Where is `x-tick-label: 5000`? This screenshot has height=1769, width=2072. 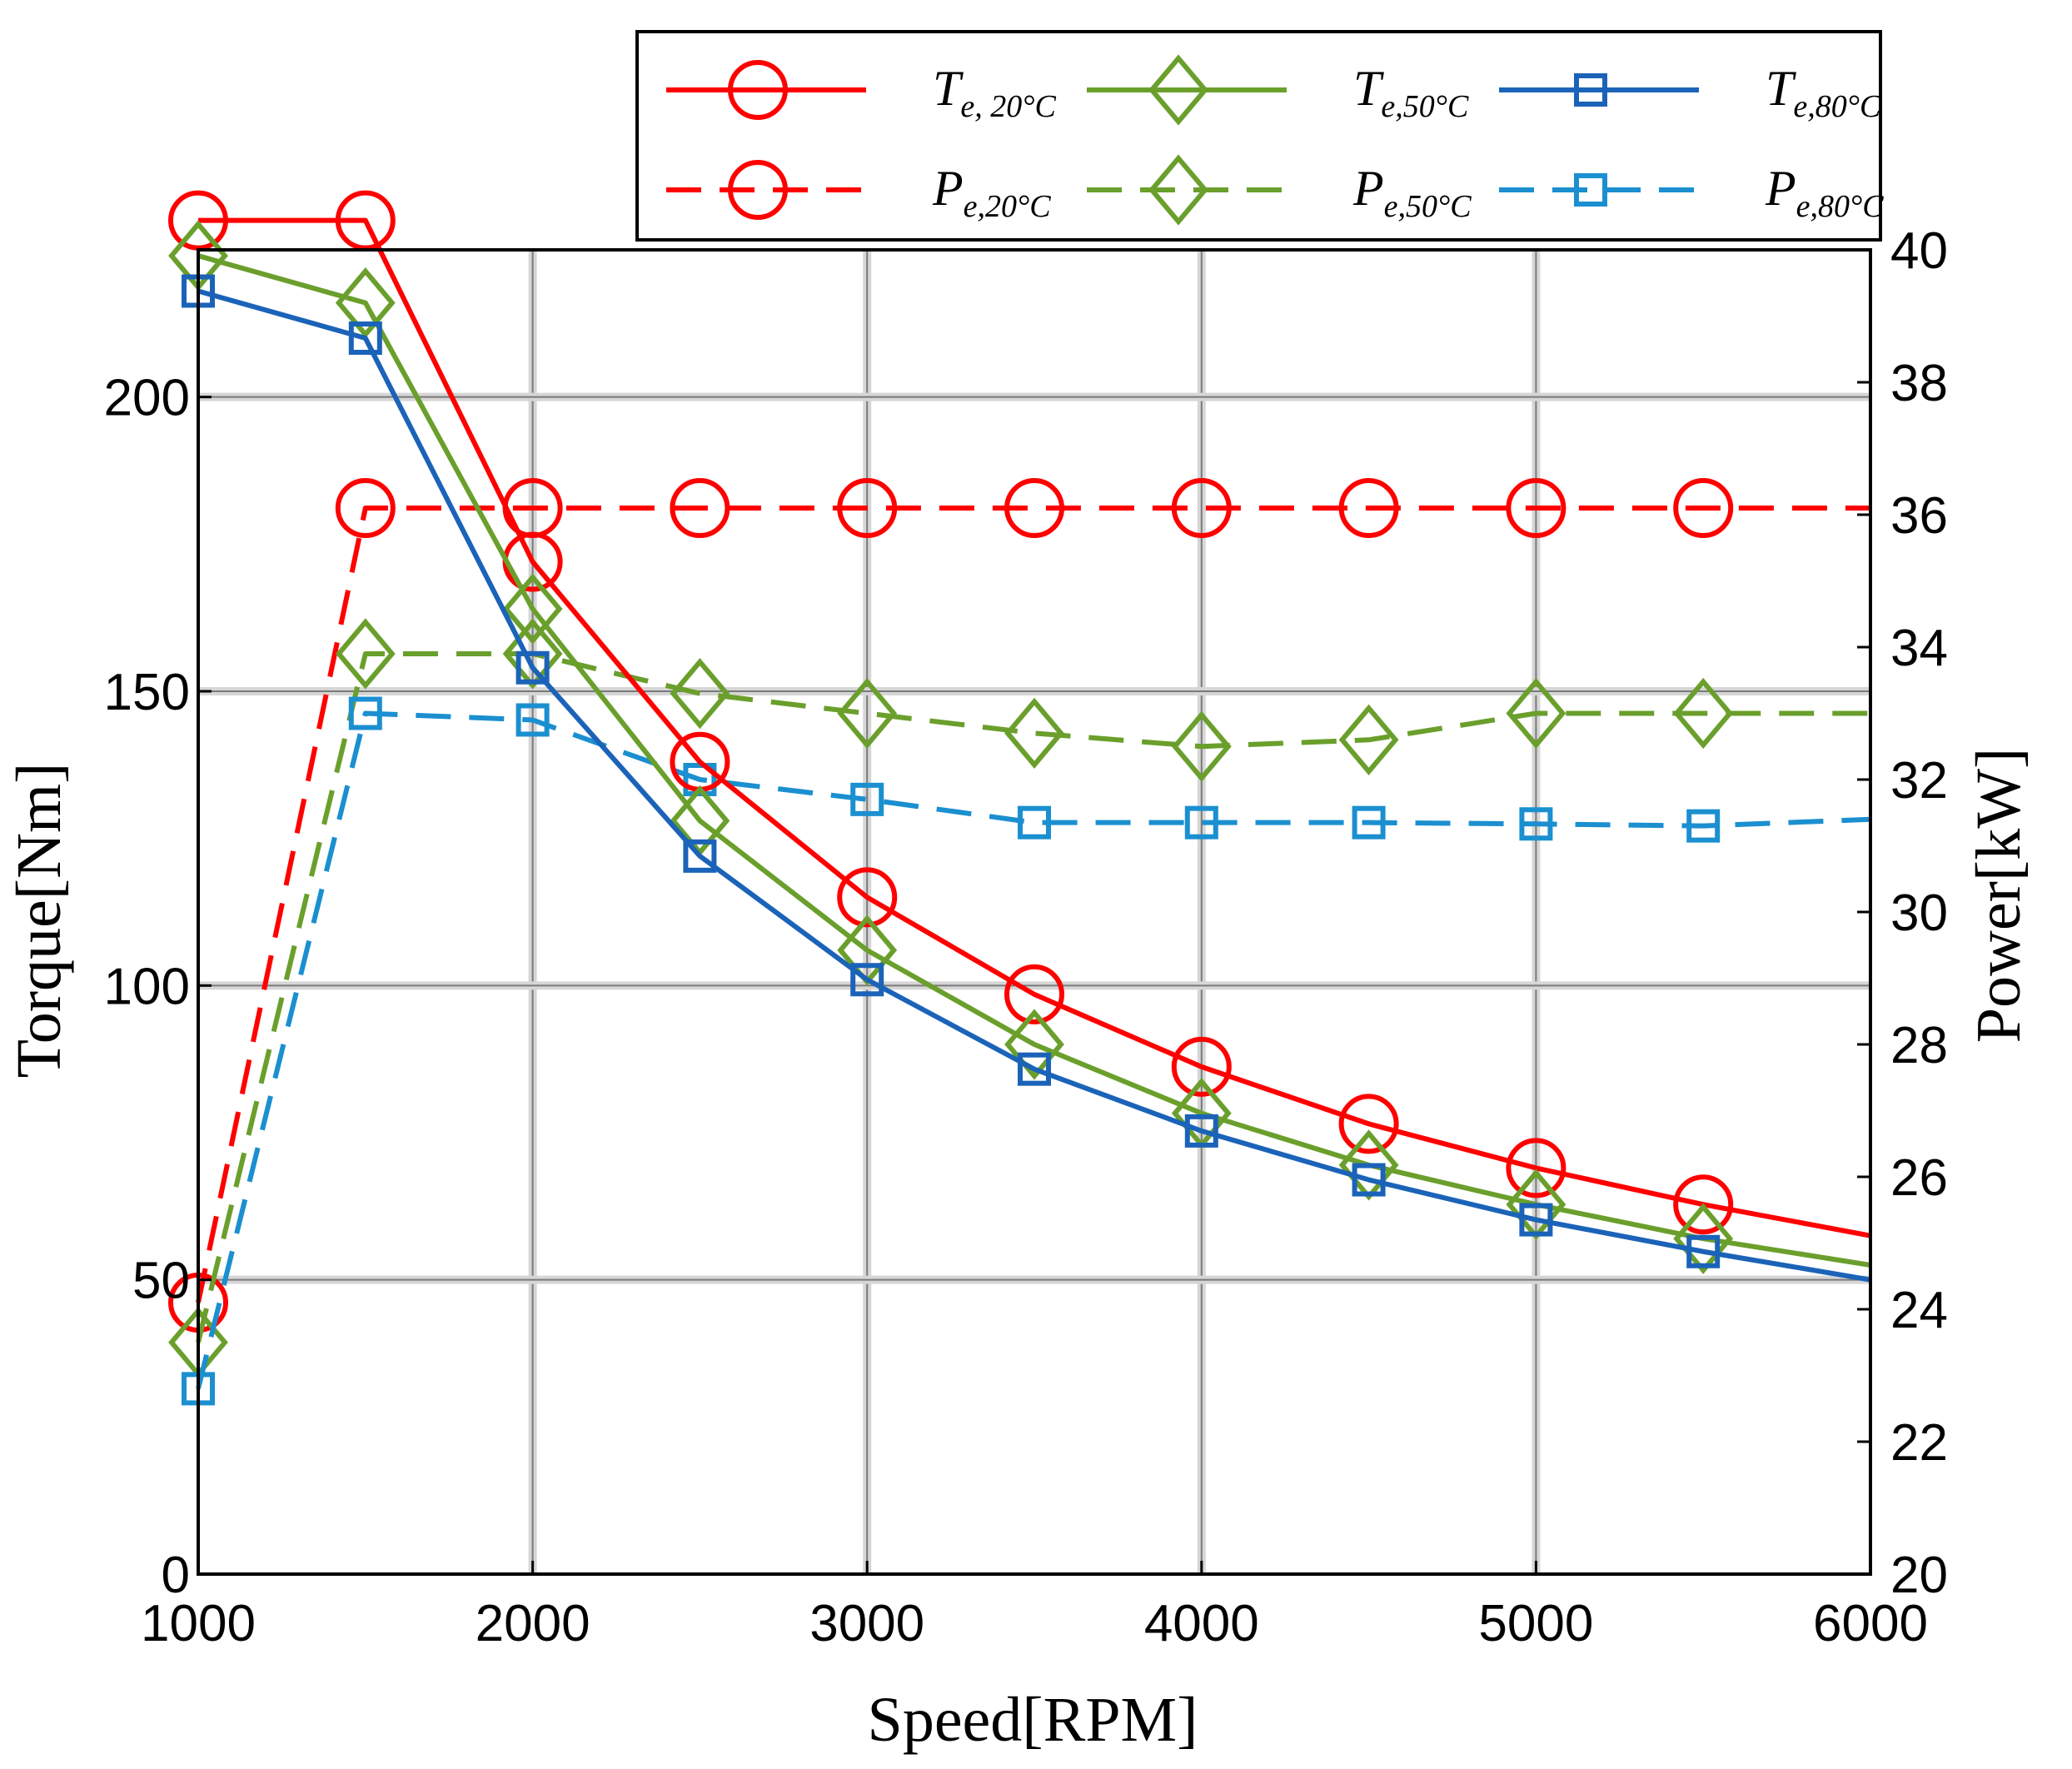 x-tick-label: 5000 is located at coordinates (1536, 1623).